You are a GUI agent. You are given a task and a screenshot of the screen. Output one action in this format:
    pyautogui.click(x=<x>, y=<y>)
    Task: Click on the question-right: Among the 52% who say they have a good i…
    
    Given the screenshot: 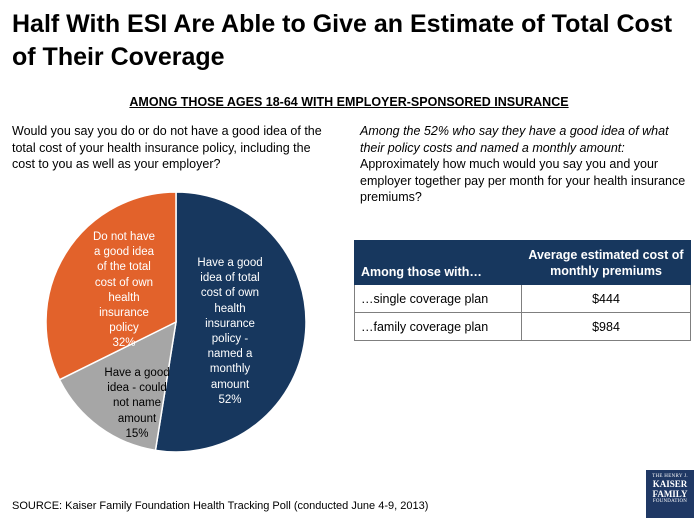 What is the action you would take?
    pyautogui.click(x=525, y=164)
    